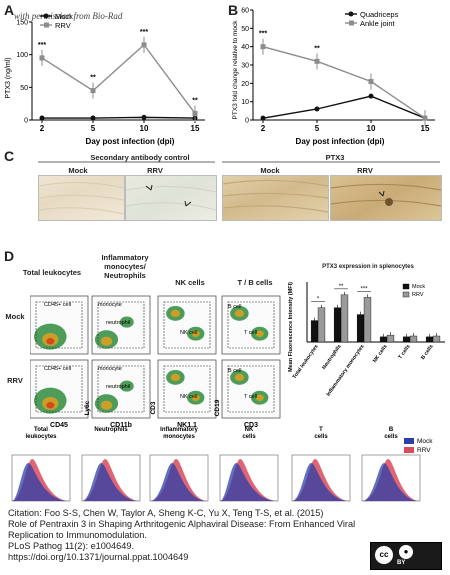  Describe the element at coordinates (245, 47) in the screenshot. I see `y-tick-label: 40` at that location.